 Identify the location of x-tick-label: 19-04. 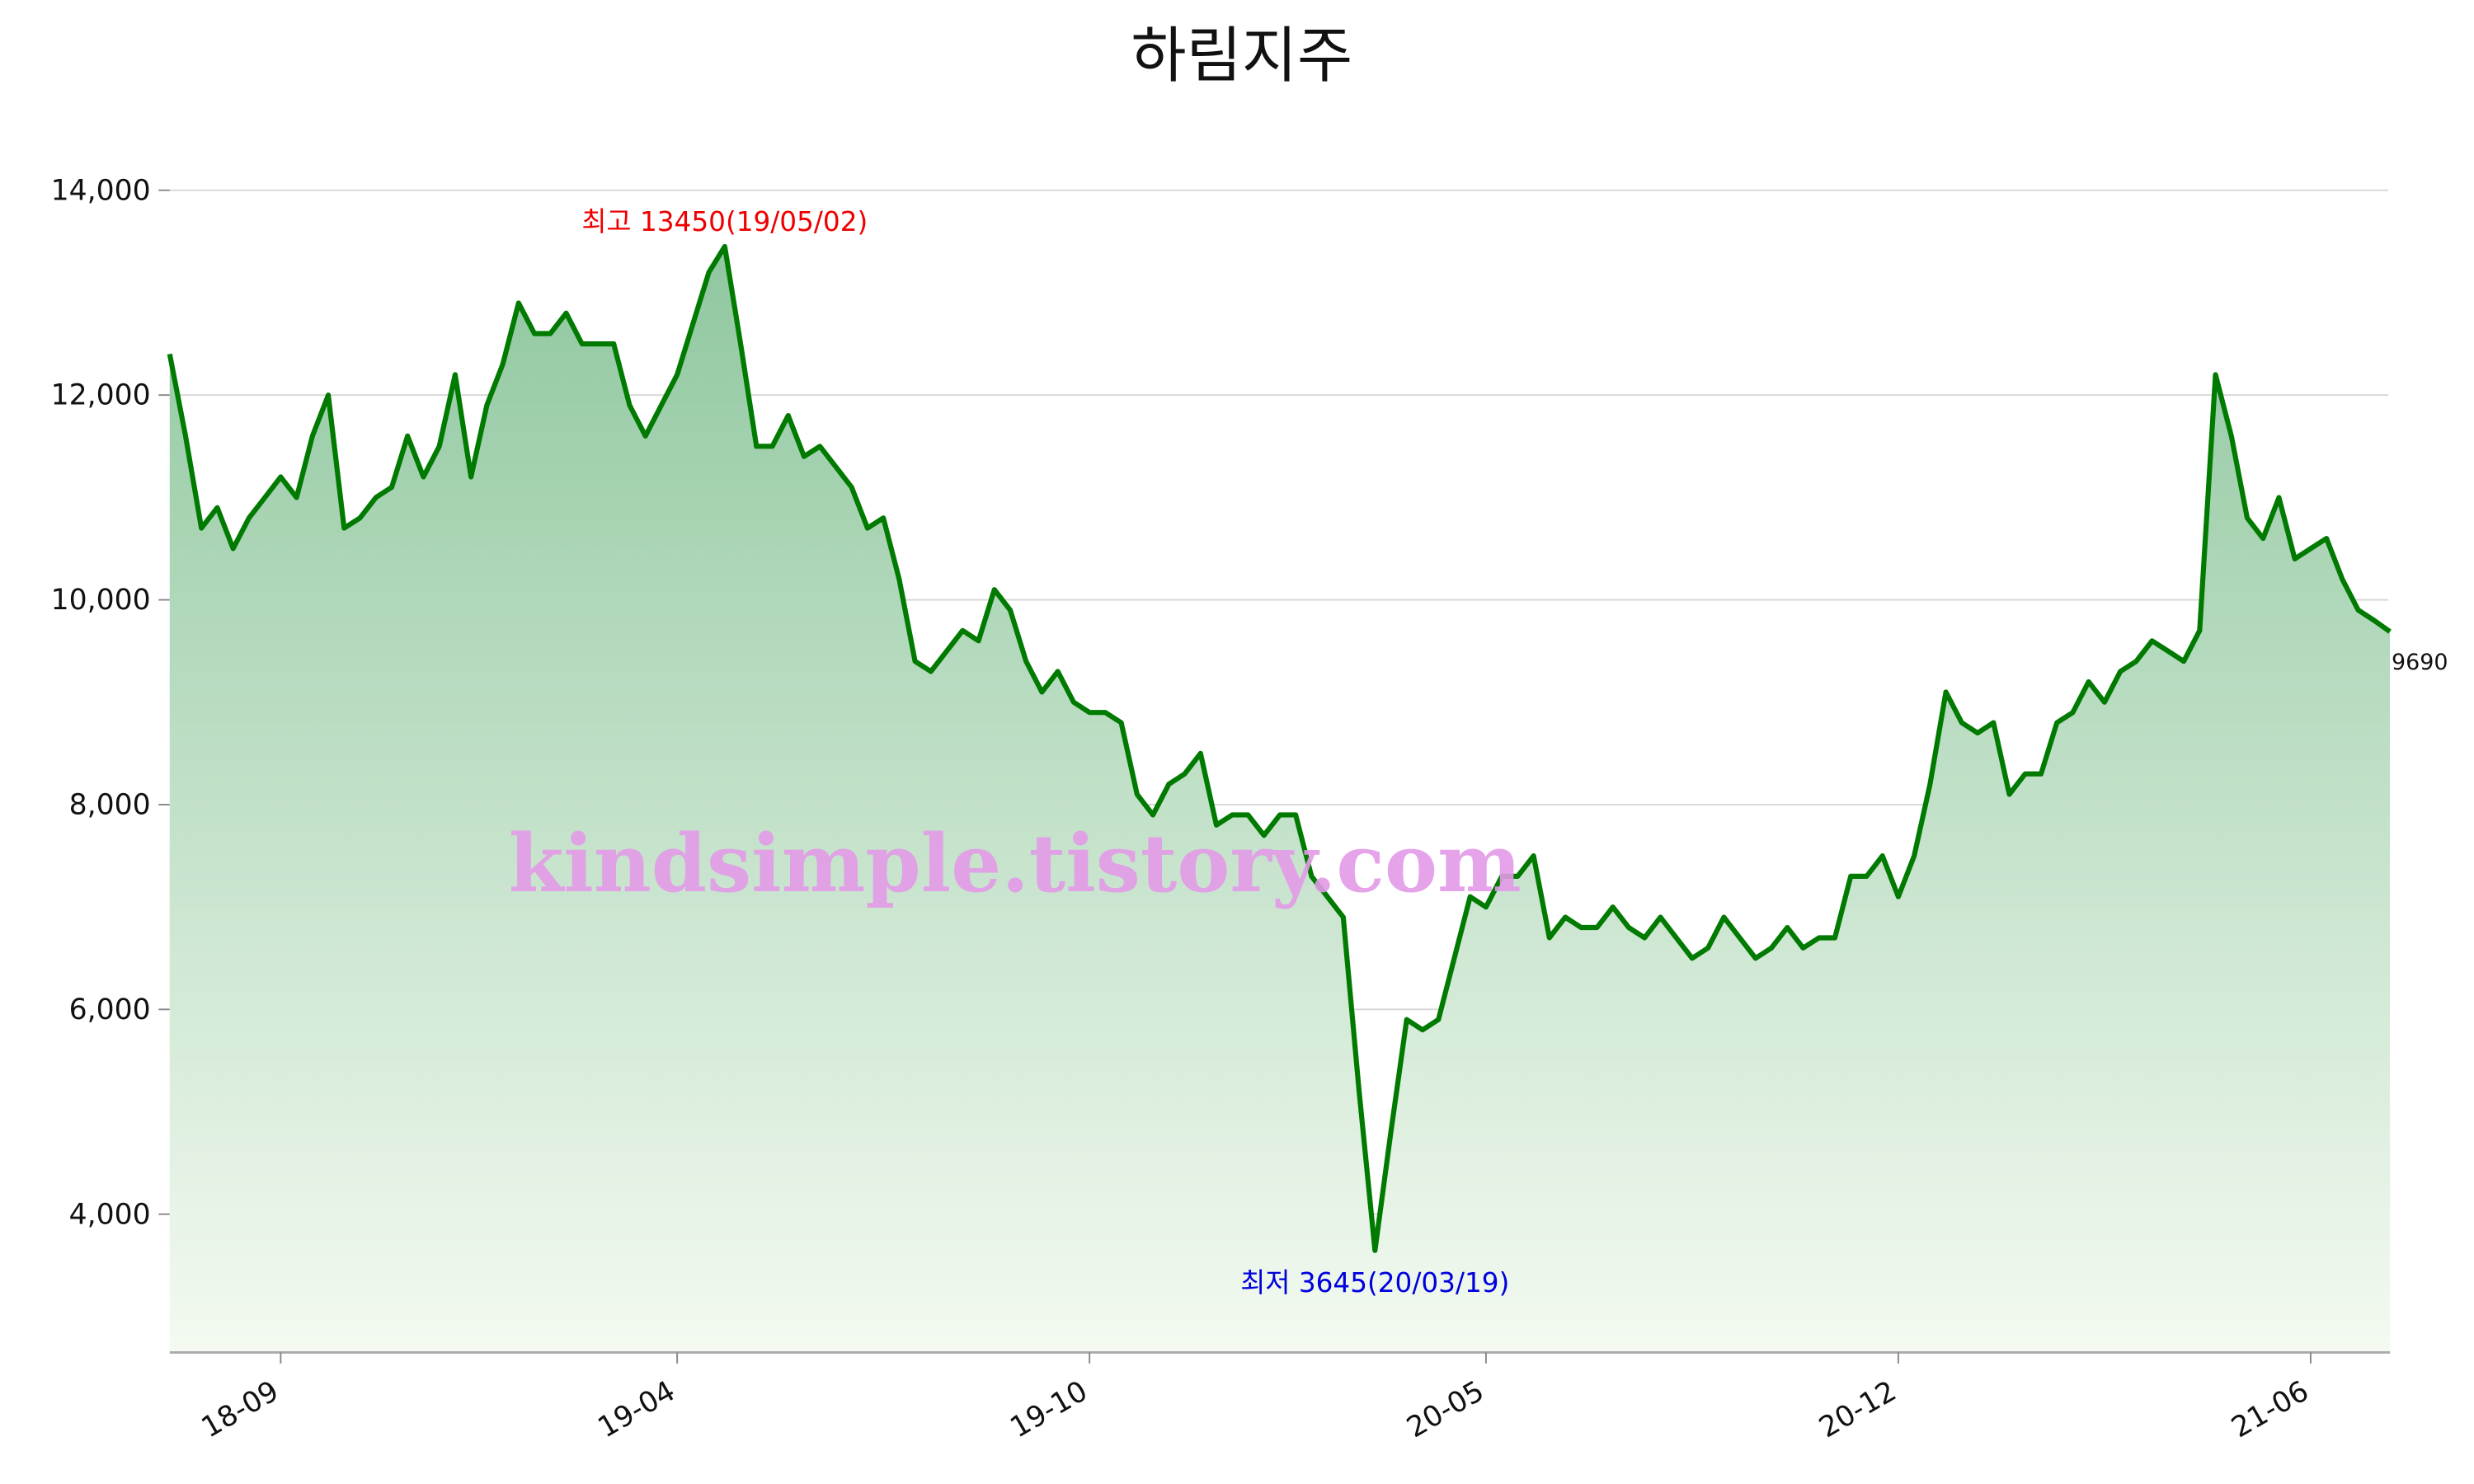
(637, 1409).